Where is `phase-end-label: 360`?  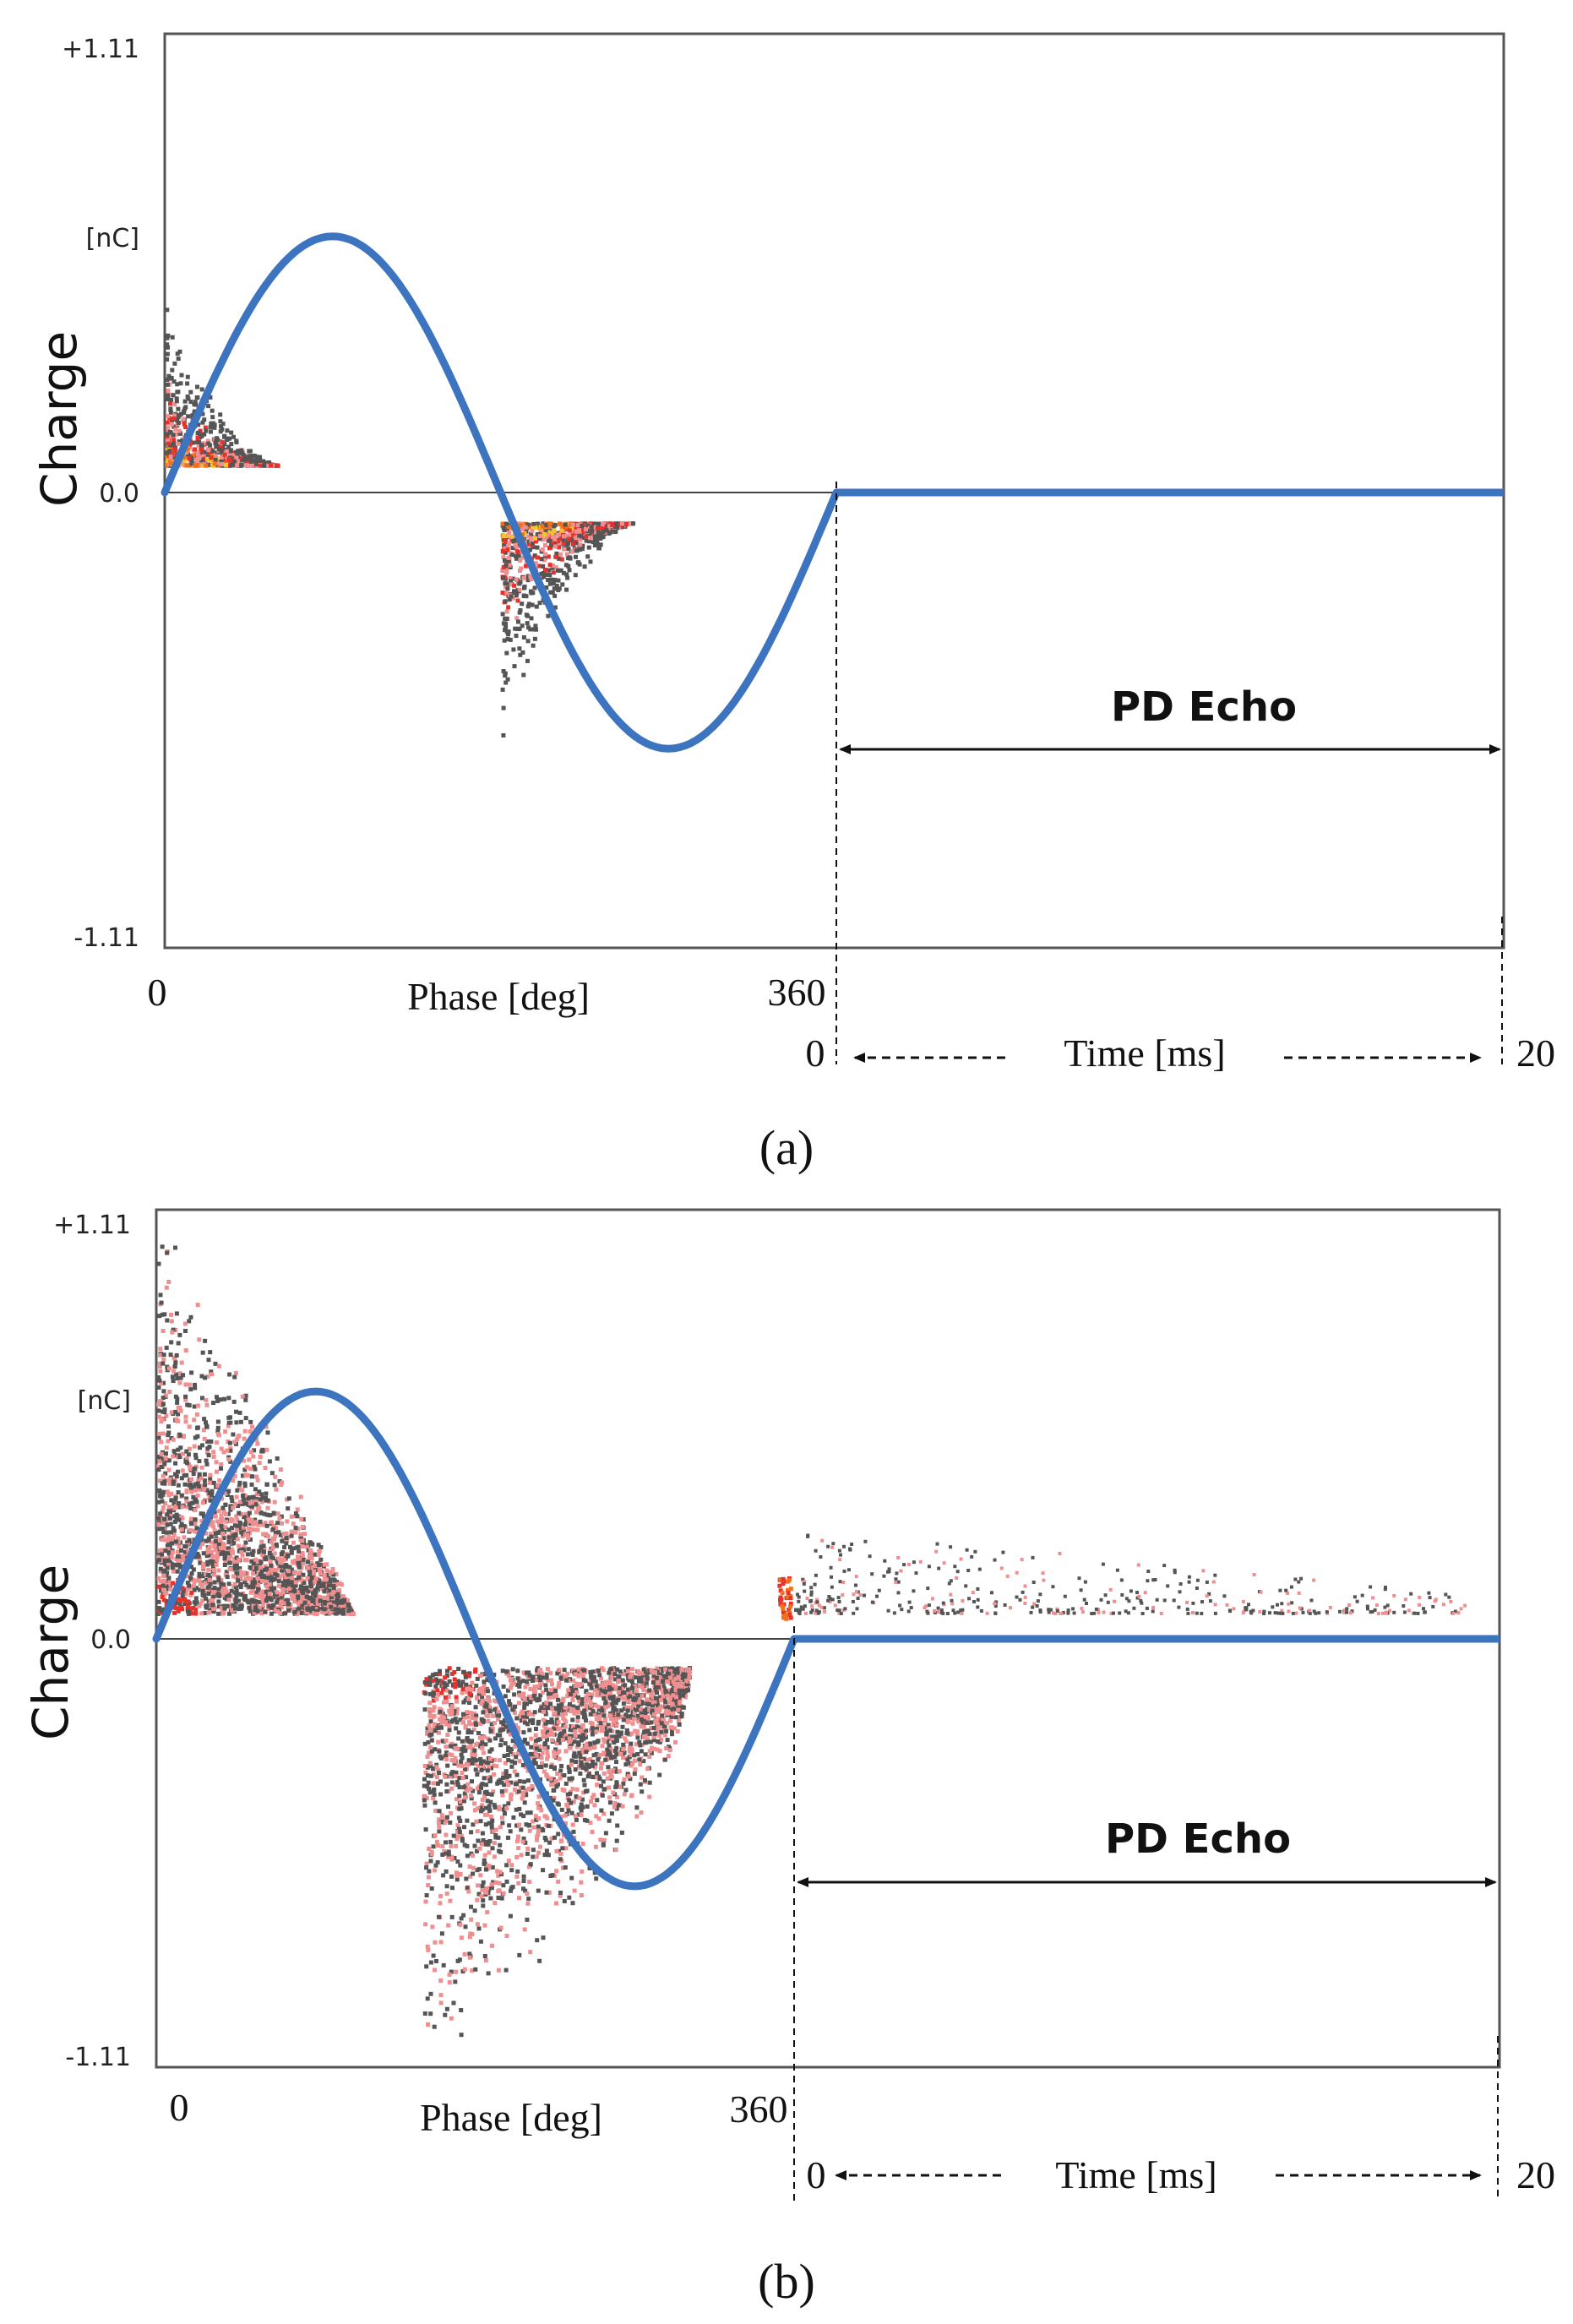
phase-end-label: 360 is located at coordinates (797, 992).